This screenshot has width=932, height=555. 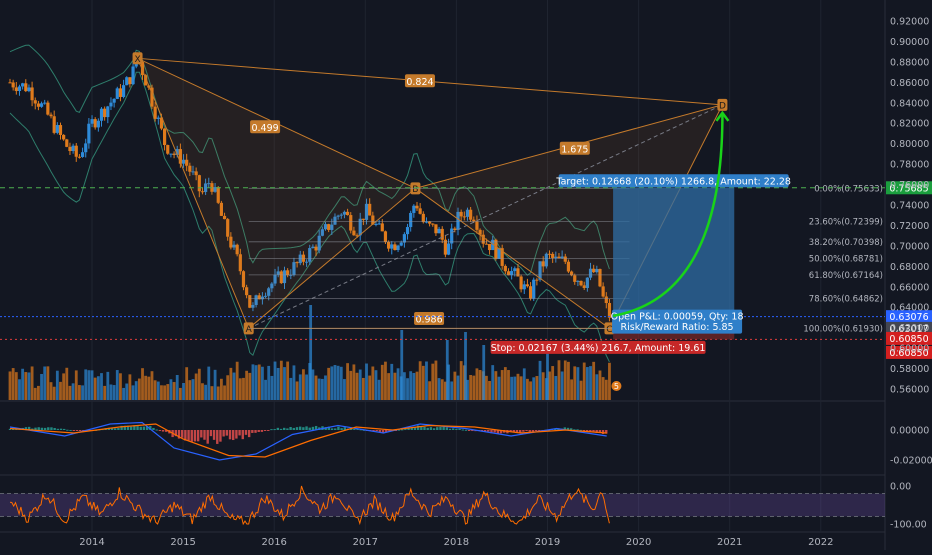 What do you see at coordinates (574, 149) in the screenshot?
I see `pattern-ratio-label: 1.675` at bounding box center [574, 149].